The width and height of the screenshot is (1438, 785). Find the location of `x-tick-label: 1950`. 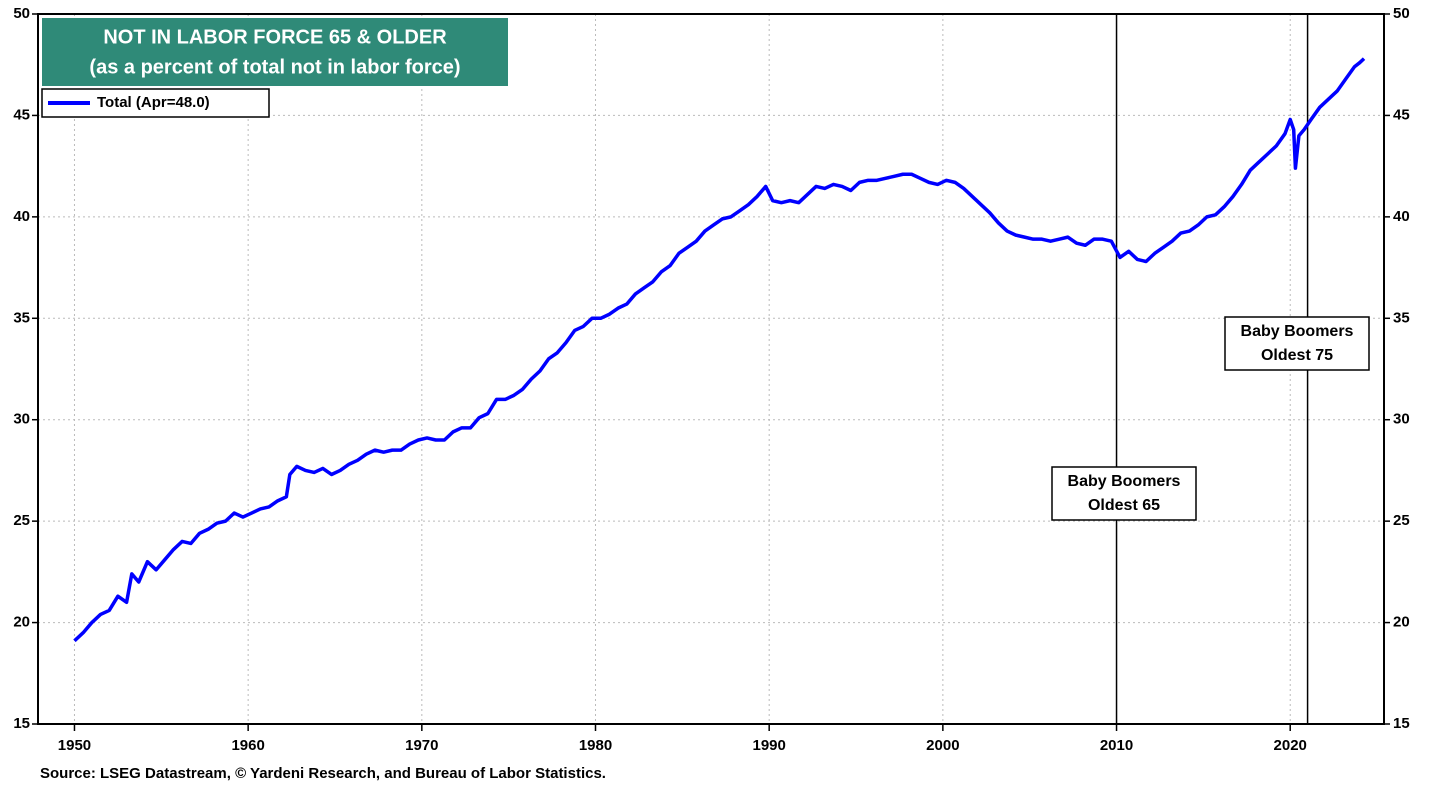

x-tick-label: 1950 is located at coordinates (74, 745).